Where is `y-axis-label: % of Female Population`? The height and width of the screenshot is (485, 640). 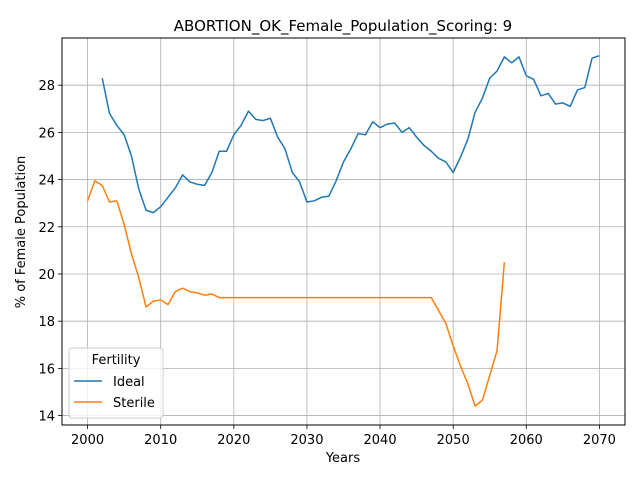 y-axis-label: % of Female Population is located at coordinates (21, 232).